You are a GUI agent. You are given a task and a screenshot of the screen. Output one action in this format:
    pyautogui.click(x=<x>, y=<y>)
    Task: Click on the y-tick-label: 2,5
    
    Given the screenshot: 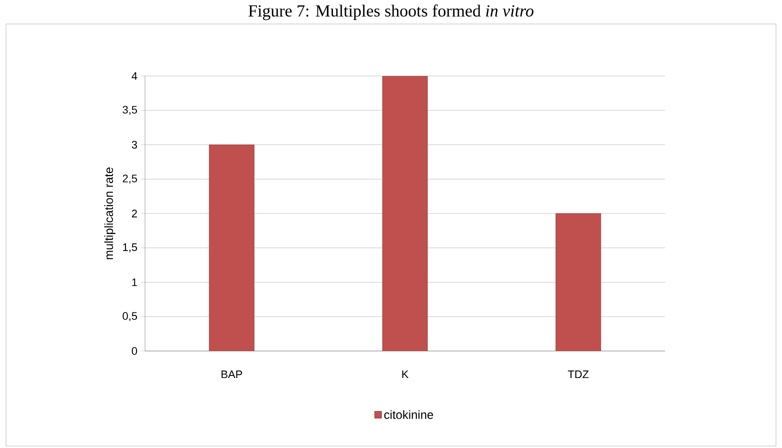 What is the action you would take?
    pyautogui.click(x=130, y=179)
    